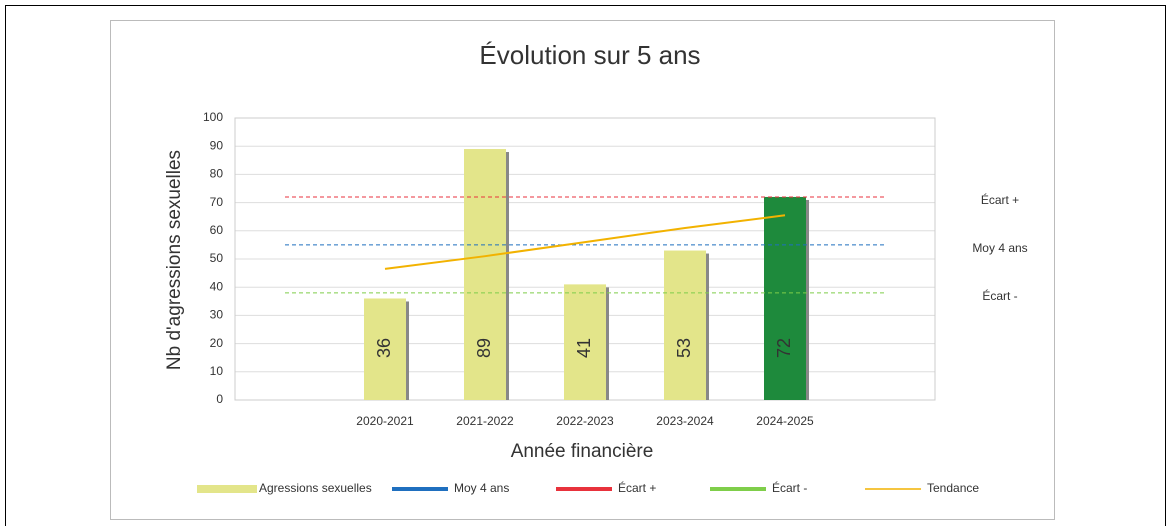 This screenshot has width=1166, height=531. Describe the element at coordinates (217, 174) in the screenshot. I see `y-tick-label: 80` at that location.